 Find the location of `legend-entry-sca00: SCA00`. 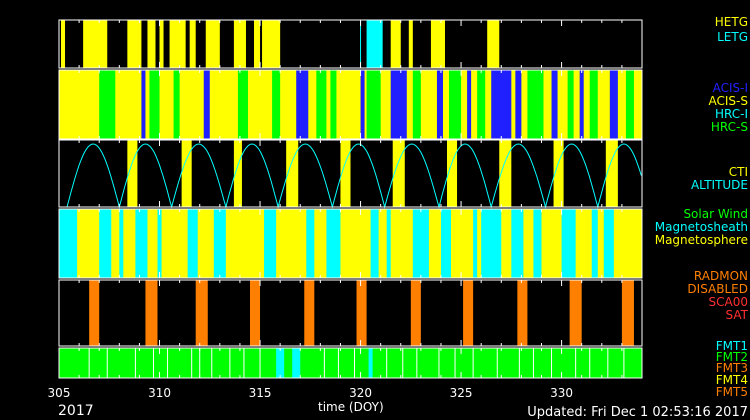

legend-entry-sca00: SCA00 is located at coordinates (728, 302).